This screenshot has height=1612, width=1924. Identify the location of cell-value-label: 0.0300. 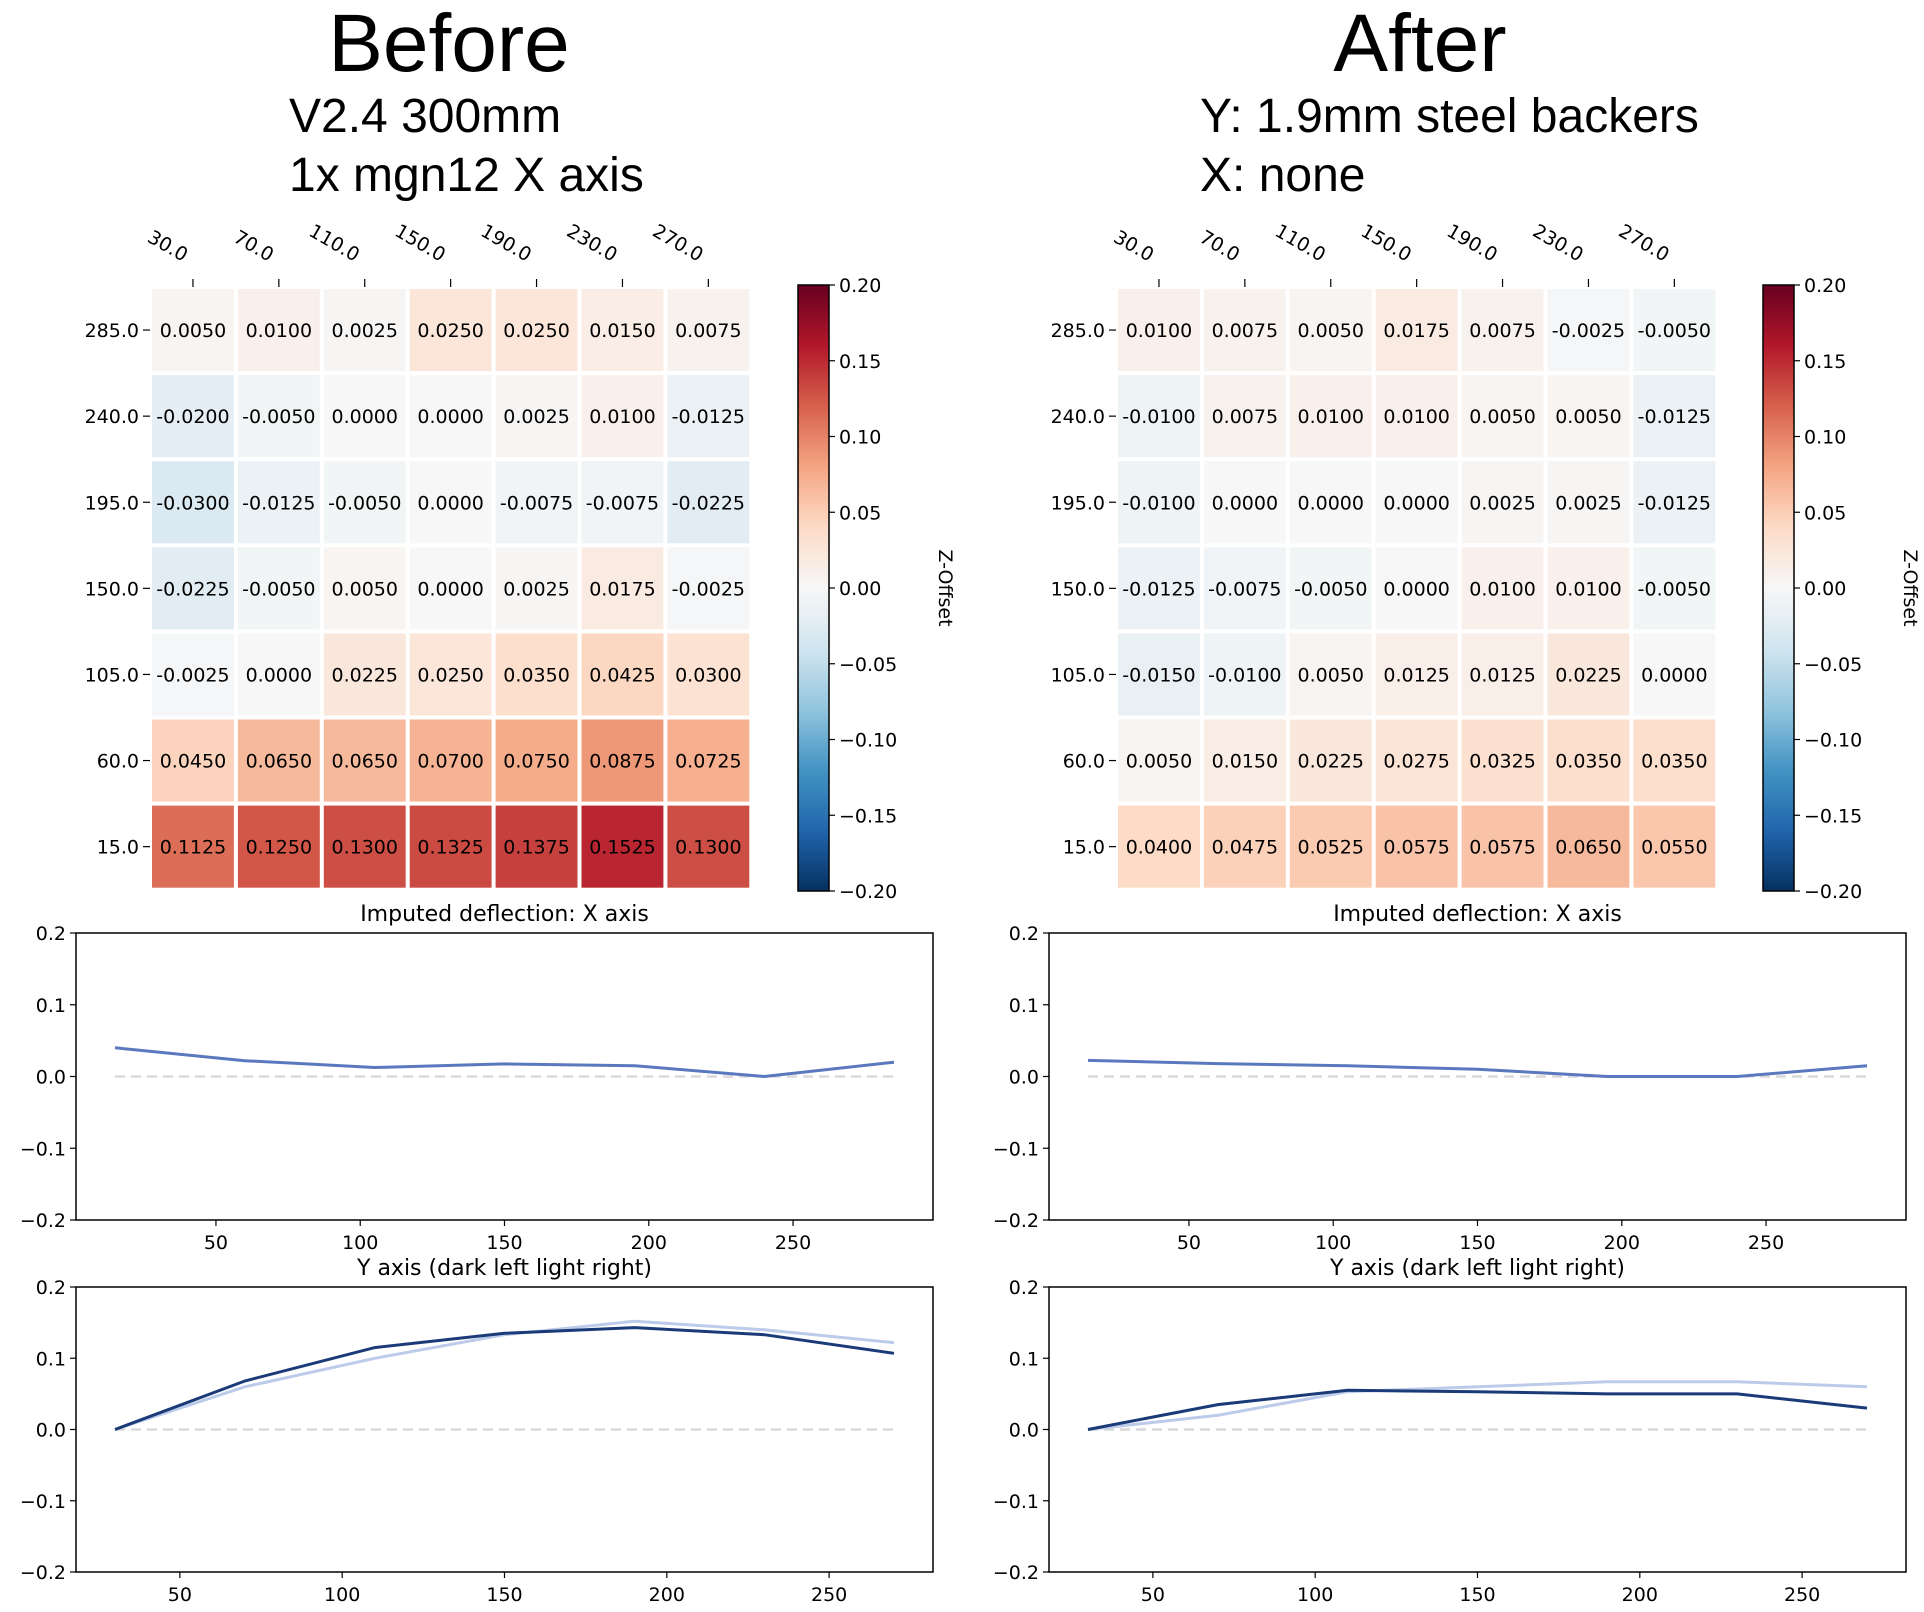
(708, 675).